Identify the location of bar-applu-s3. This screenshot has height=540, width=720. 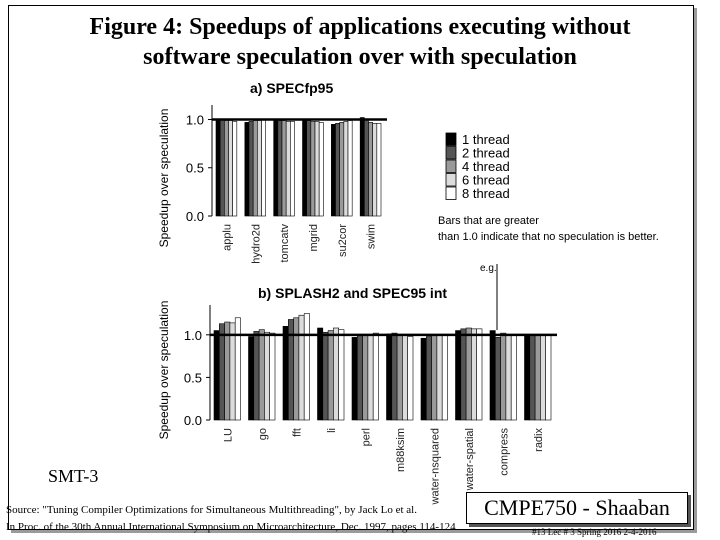
(226, 168).